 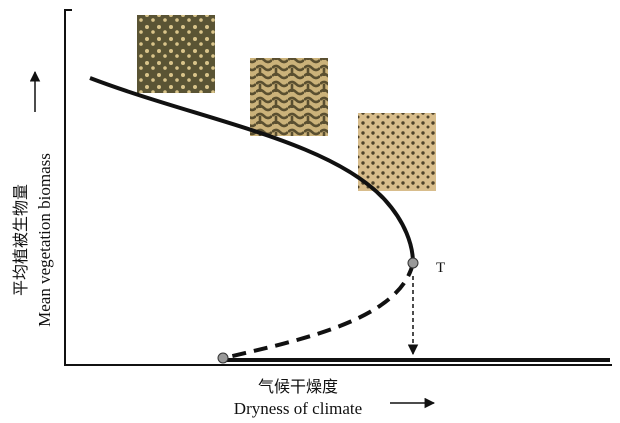 I want to click on lower-point, so click(x=223, y=358).